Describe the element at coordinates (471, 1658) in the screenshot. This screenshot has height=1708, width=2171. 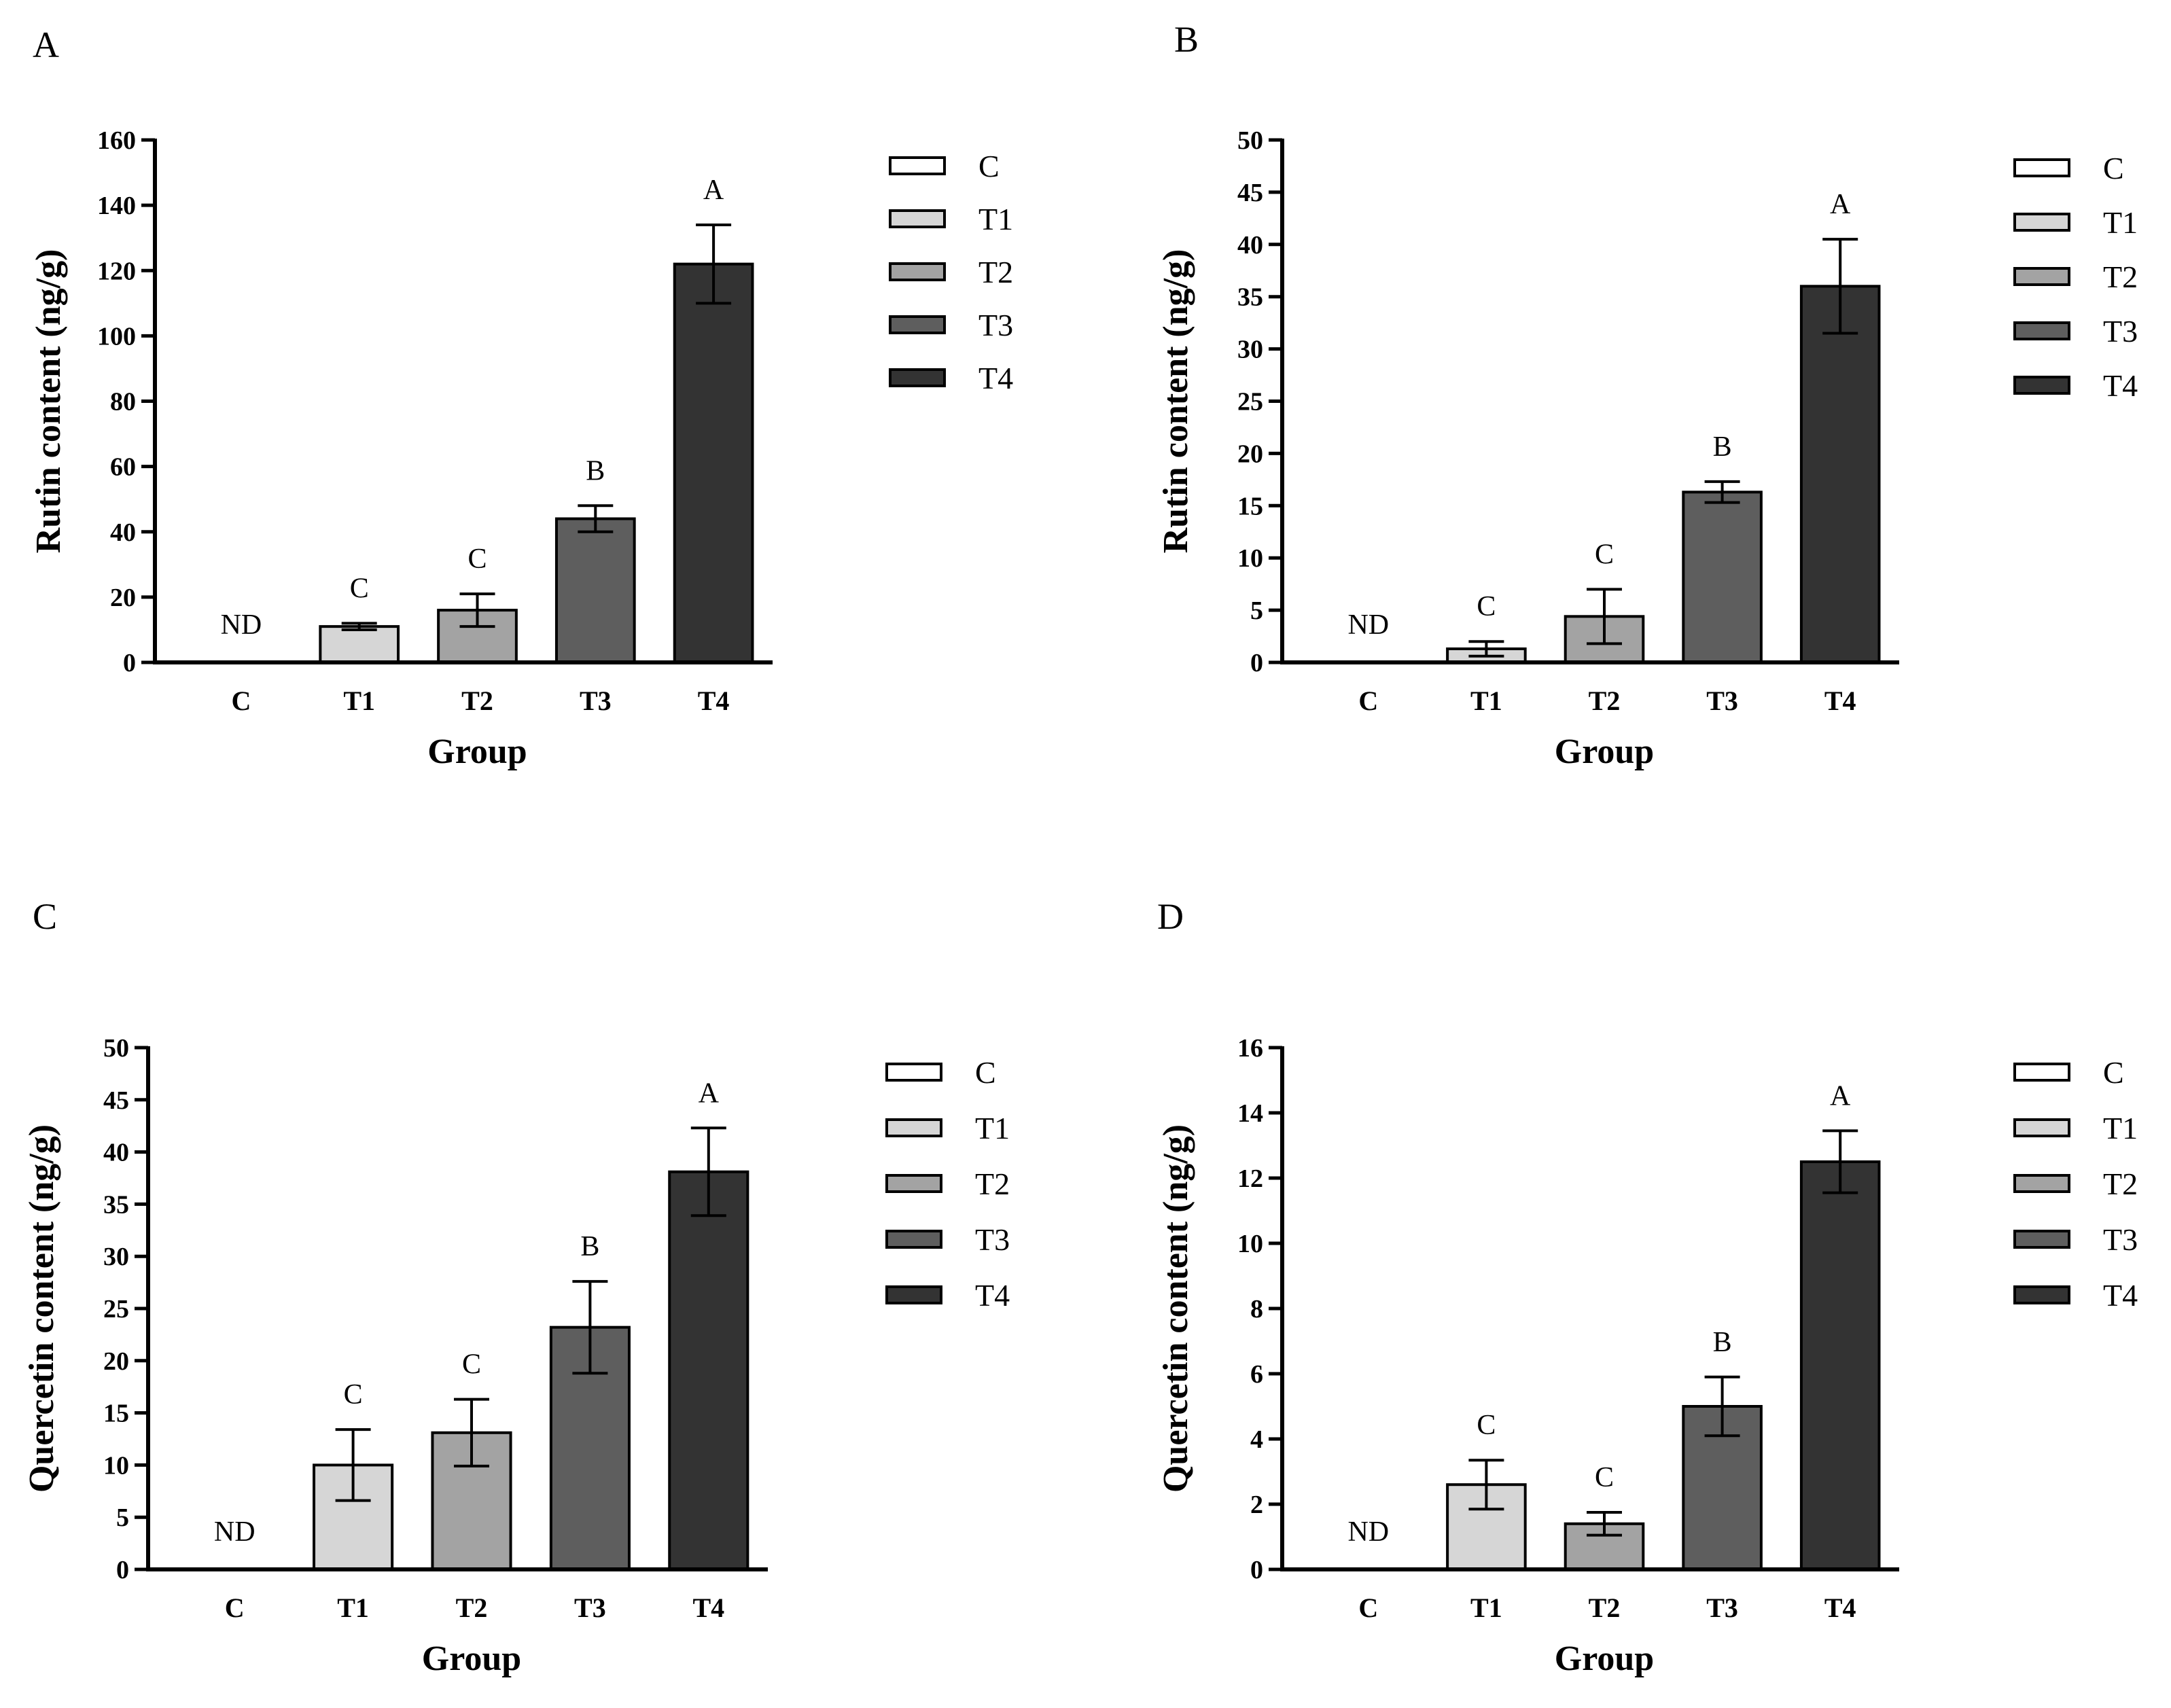
I see `x-axis-title: Group` at that location.